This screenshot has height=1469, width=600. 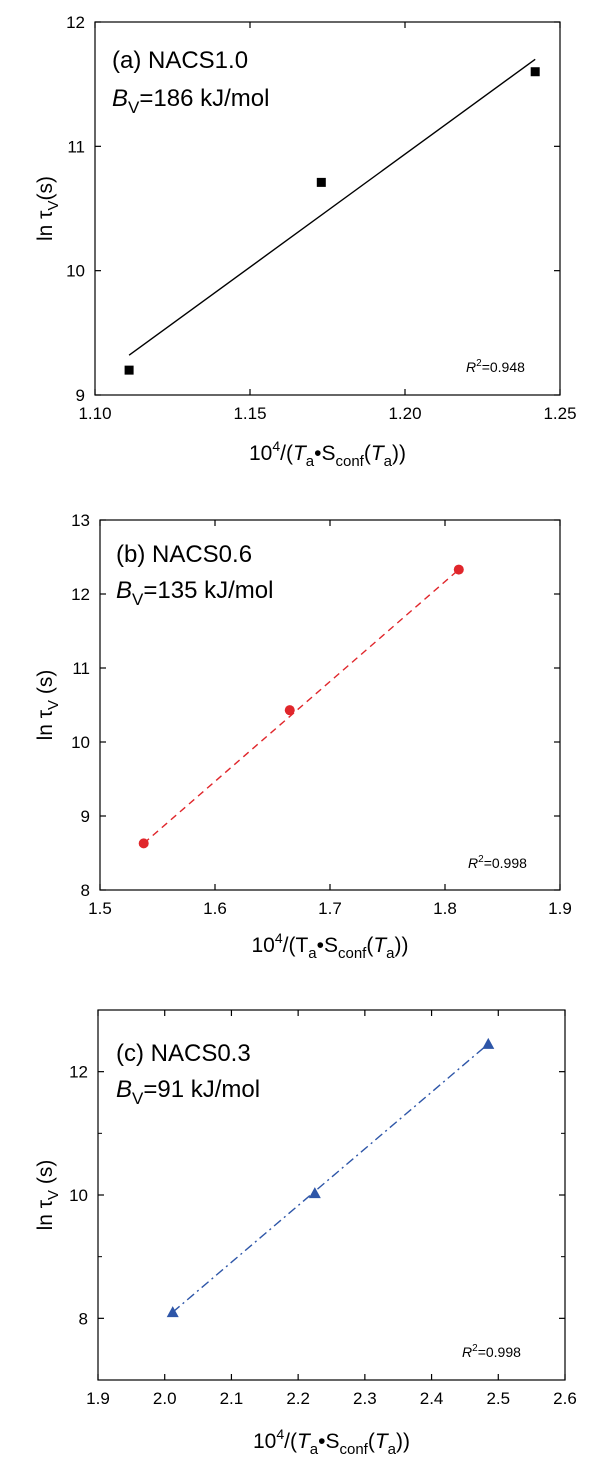 What do you see at coordinates (100, 908) in the screenshot?
I see `x-tick-label: 1.5` at bounding box center [100, 908].